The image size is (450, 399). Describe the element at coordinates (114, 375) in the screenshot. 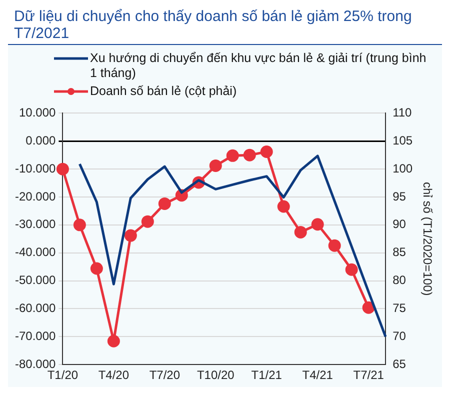

I see `x-tick-label: T4/20` at that location.